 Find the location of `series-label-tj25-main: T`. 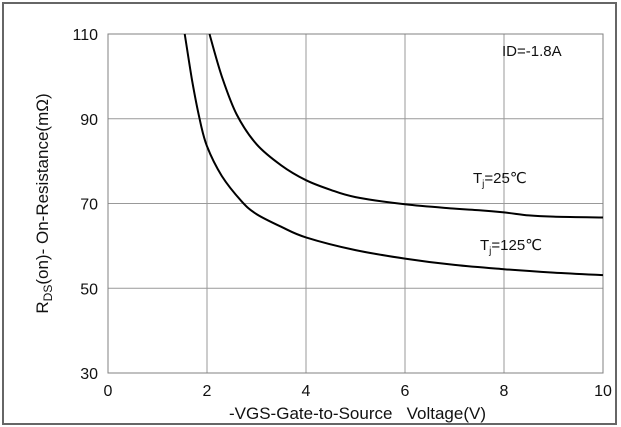

series-label-tj25-main: T is located at coordinates (477, 178).